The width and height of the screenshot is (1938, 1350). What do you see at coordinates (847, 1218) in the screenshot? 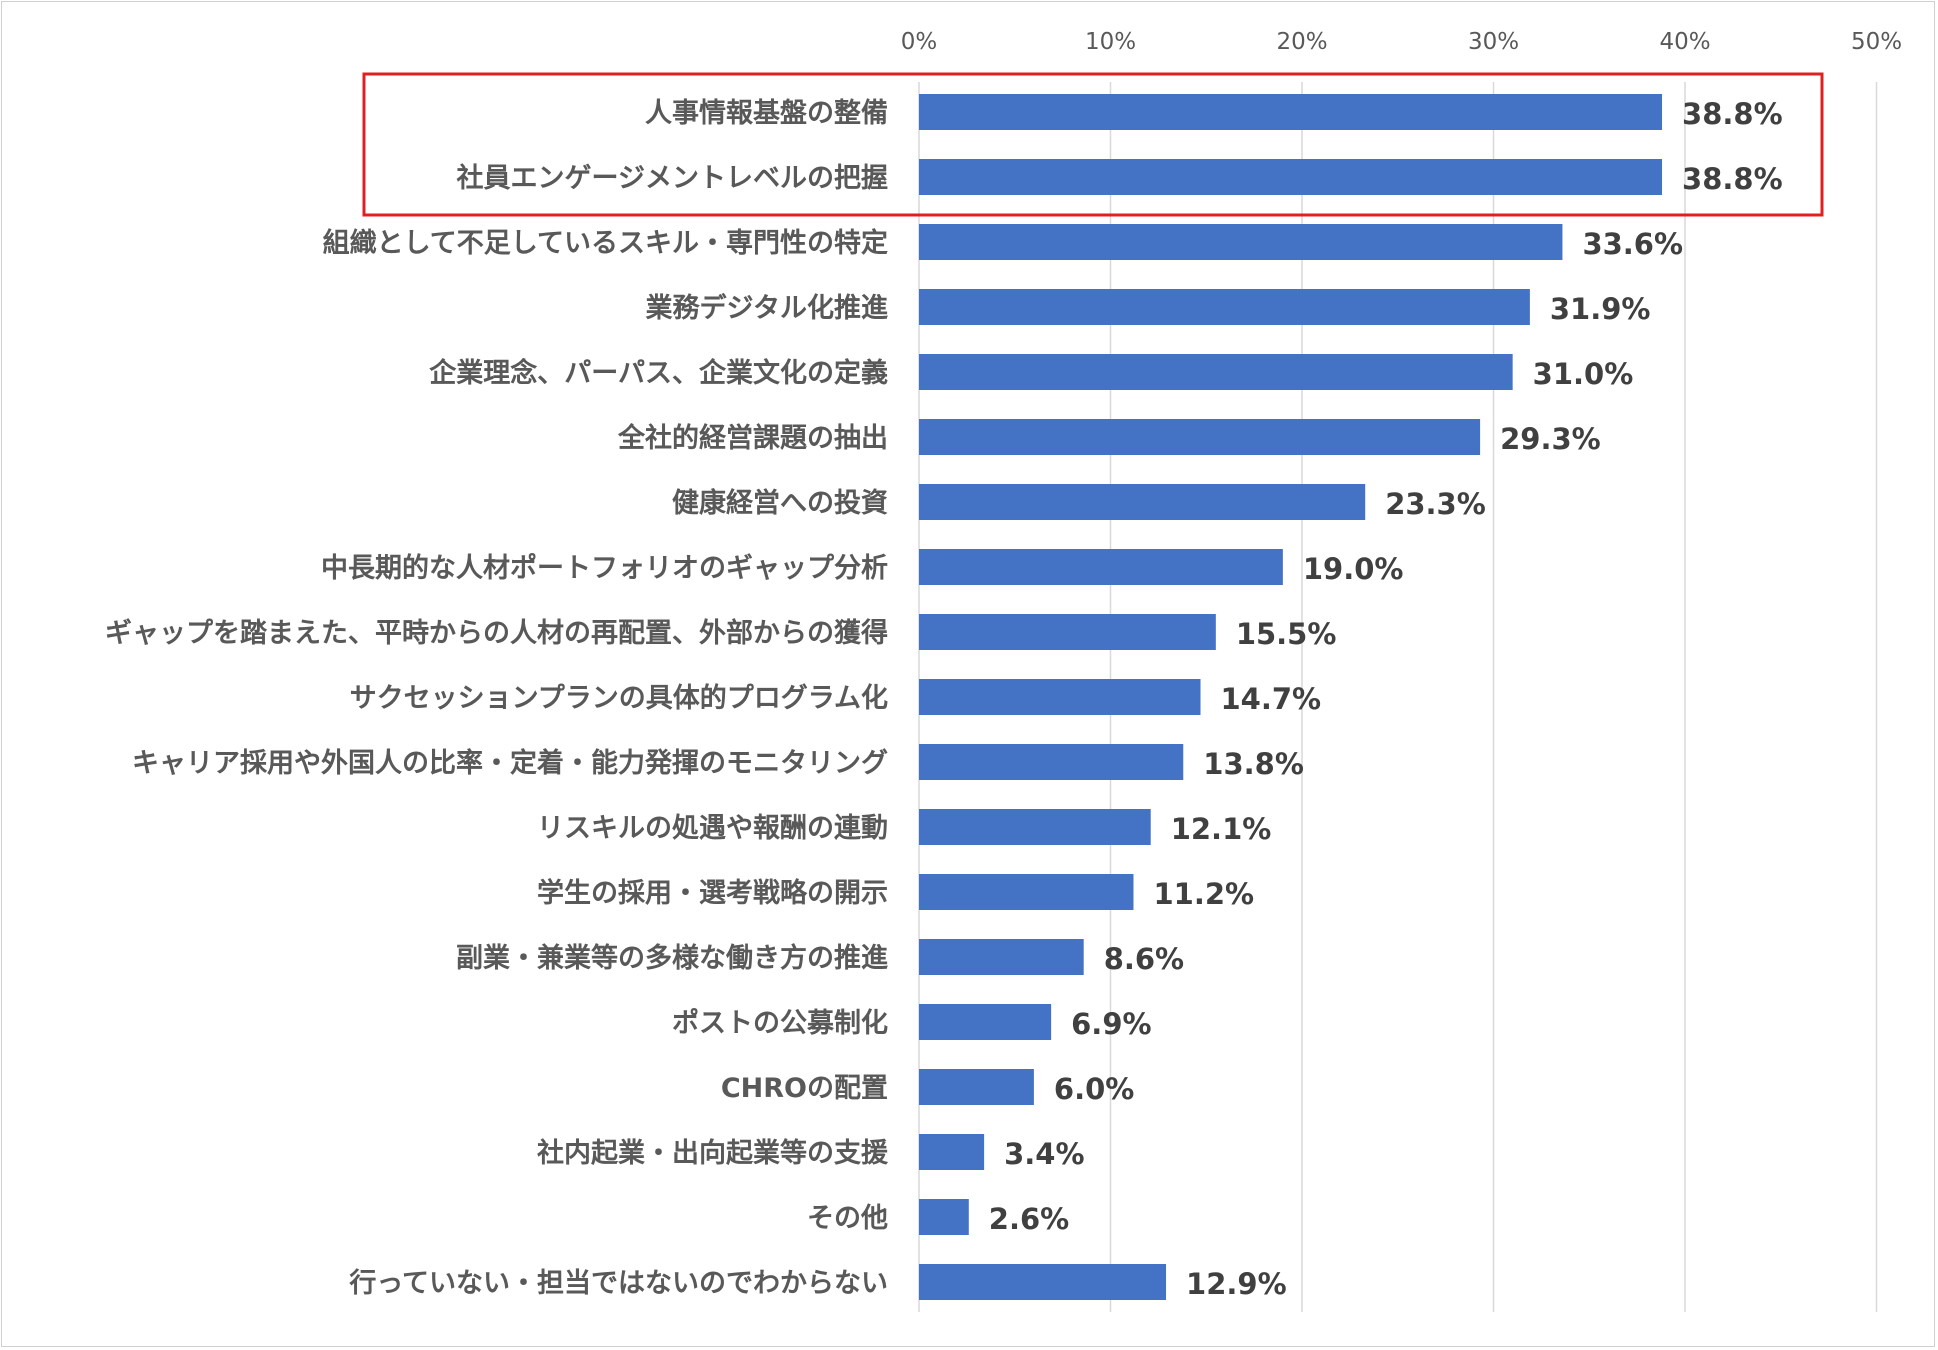
I see `category-label: その他` at bounding box center [847, 1218].